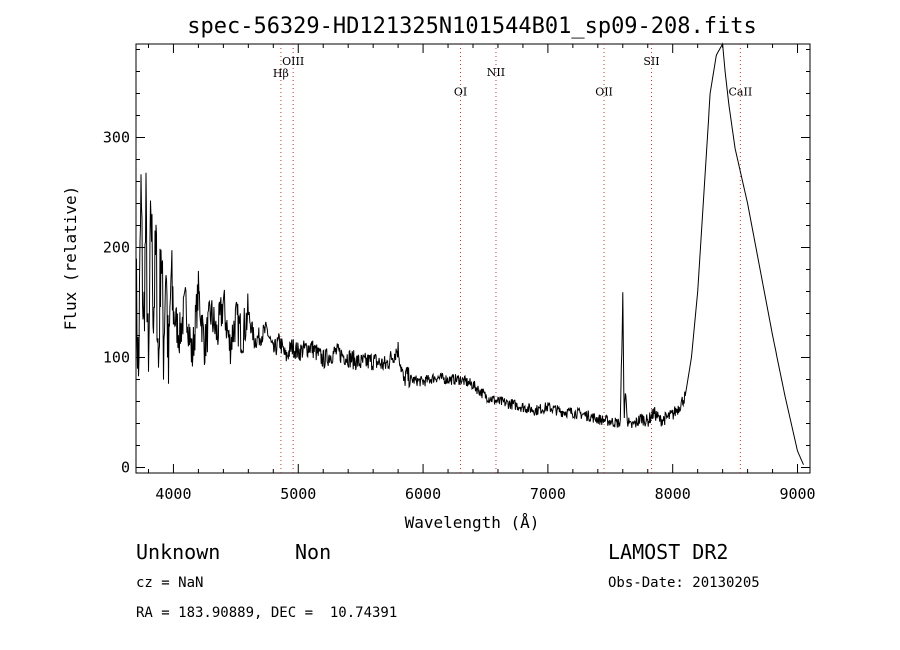  What do you see at coordinates (684, 583) in the screenshot?
I see `obs-date: Obs-Date: 20130205` at bounding box center [684, 583].